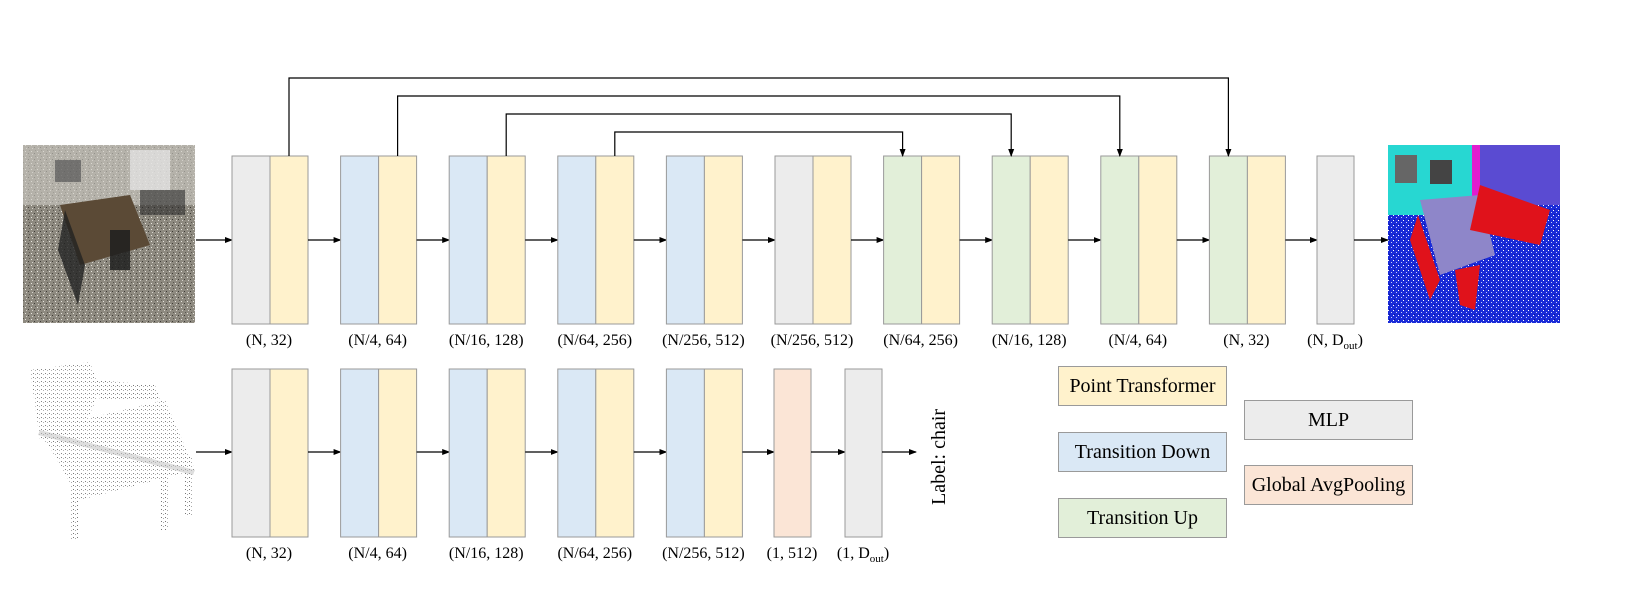 This screenshot has height=600, width=1643. Describe the element at coordinates (1335, 240) in the screenshot. I see `seg-output-mlp` at that location.